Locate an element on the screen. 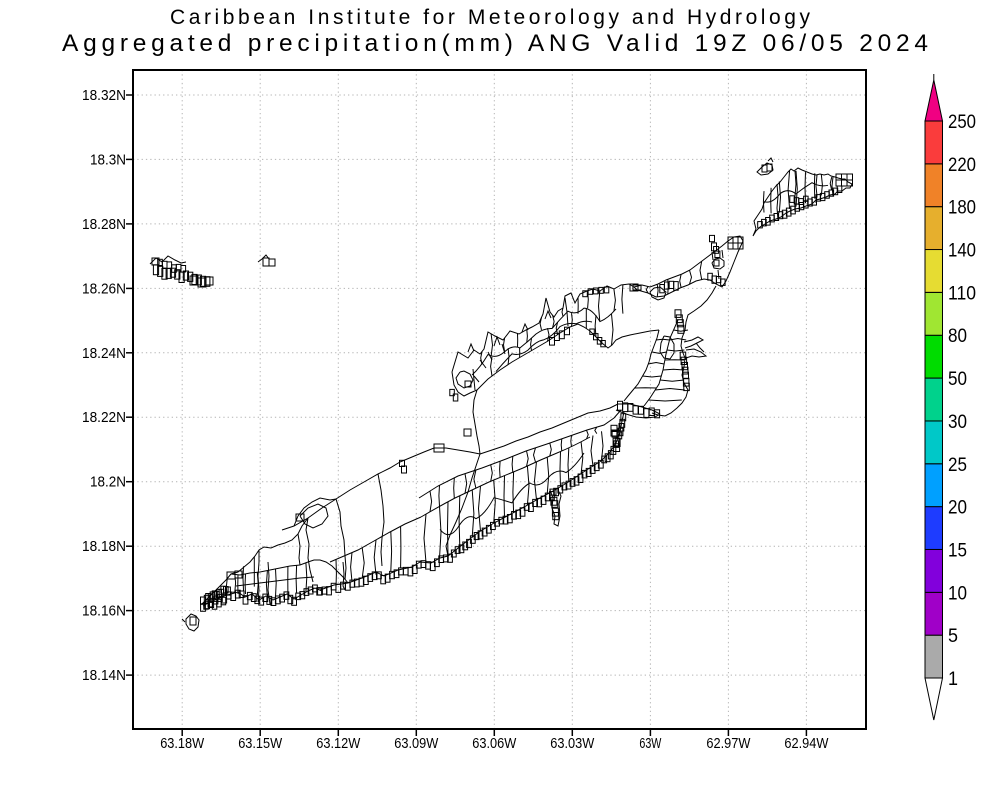  svg-text: 63.12W is located at coordinates (338, 744).